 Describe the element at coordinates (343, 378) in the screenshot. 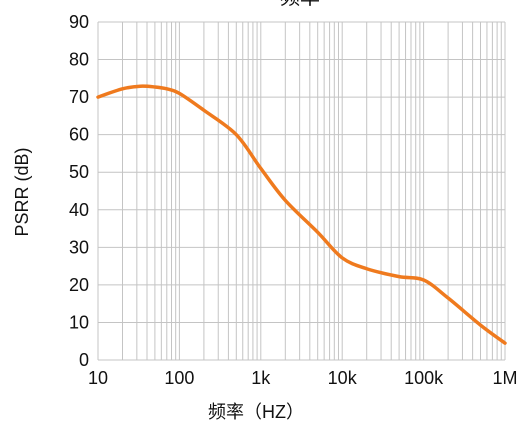

I see `x-tick-label: 10k` at that location.